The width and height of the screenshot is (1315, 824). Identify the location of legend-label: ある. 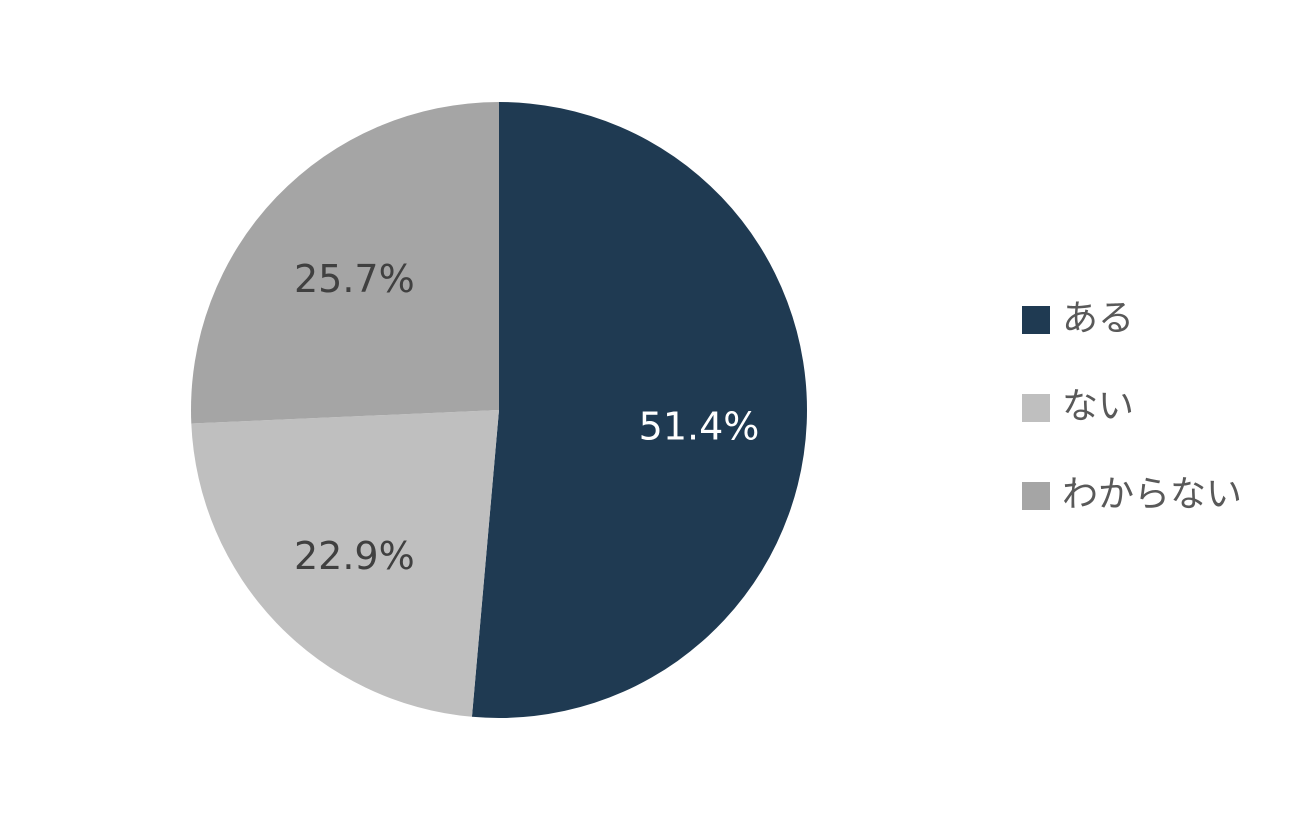
(1098, 318).